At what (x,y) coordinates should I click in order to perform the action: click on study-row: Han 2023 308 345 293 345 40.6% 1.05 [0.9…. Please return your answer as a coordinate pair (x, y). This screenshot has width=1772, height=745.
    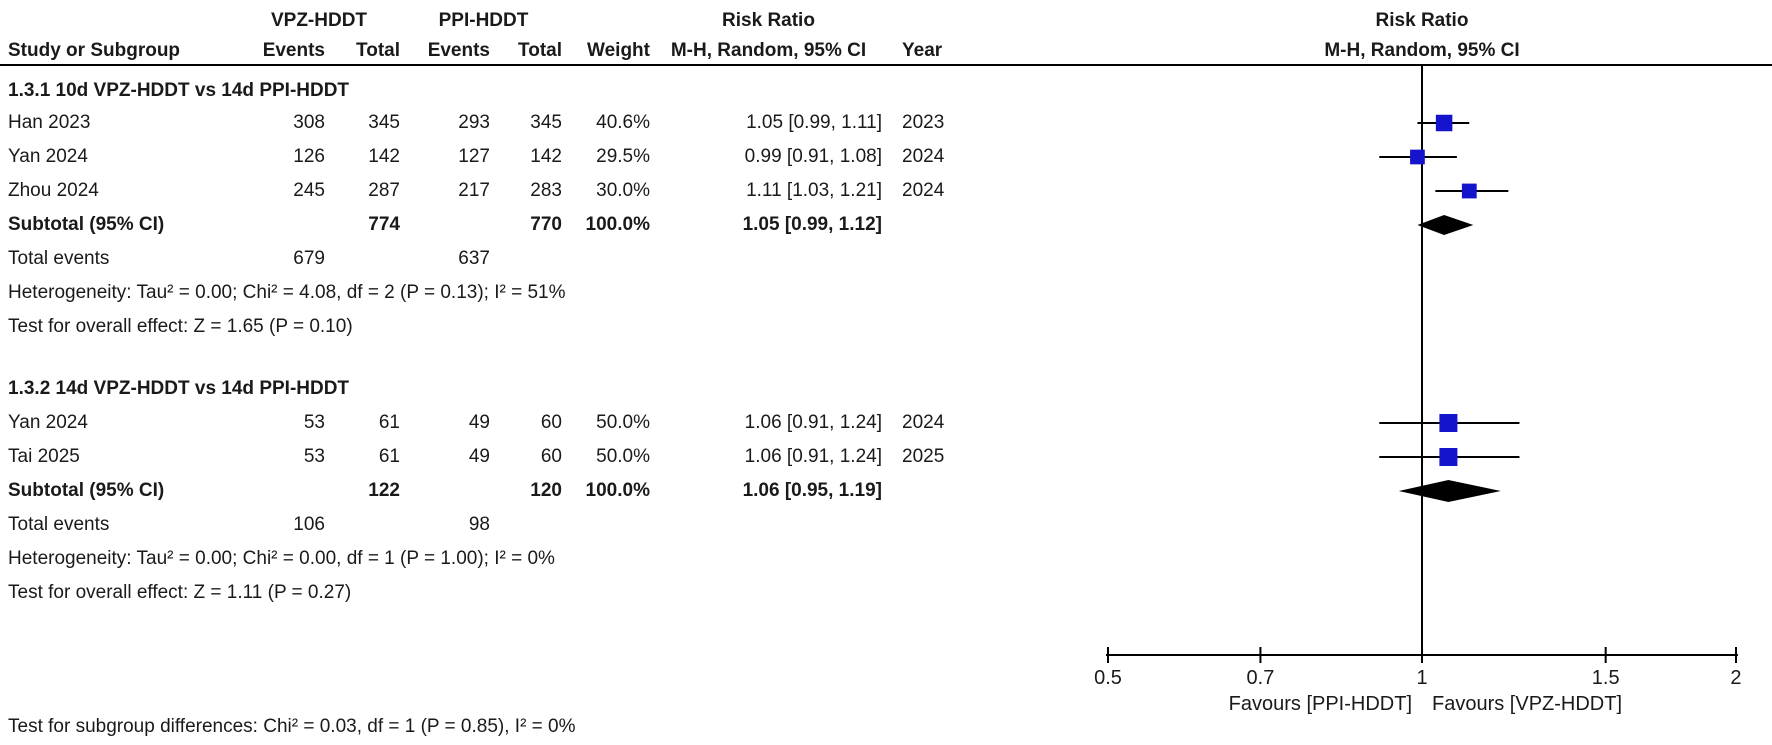
    Looking at the image, I should click on (886, 124).